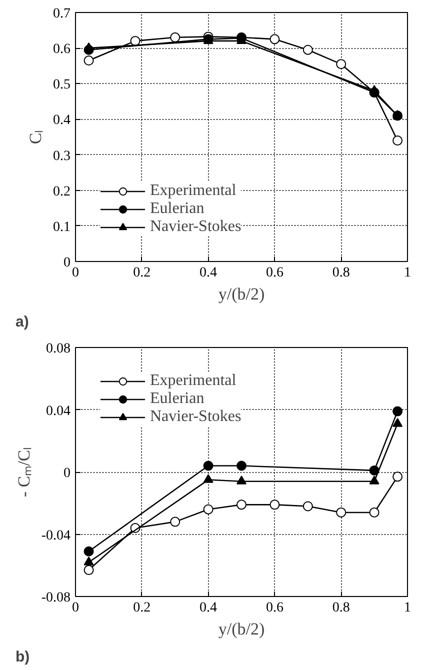 The width and height of the screenshot is (427, 670). Describe the element at coordinates (22, 322) in the screenshot. I see `text: a)` at that location.